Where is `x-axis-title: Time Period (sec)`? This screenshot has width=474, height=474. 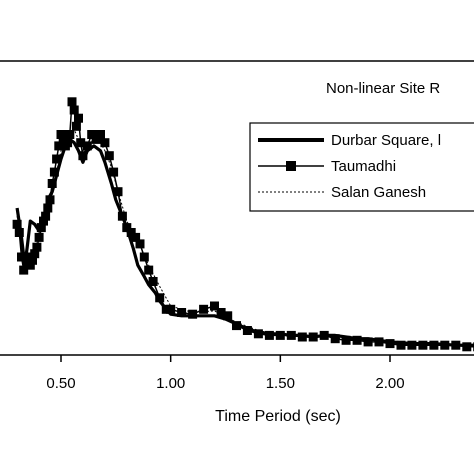
x-axis-title: Time Period (sec) is located at coordinates (278, 416).